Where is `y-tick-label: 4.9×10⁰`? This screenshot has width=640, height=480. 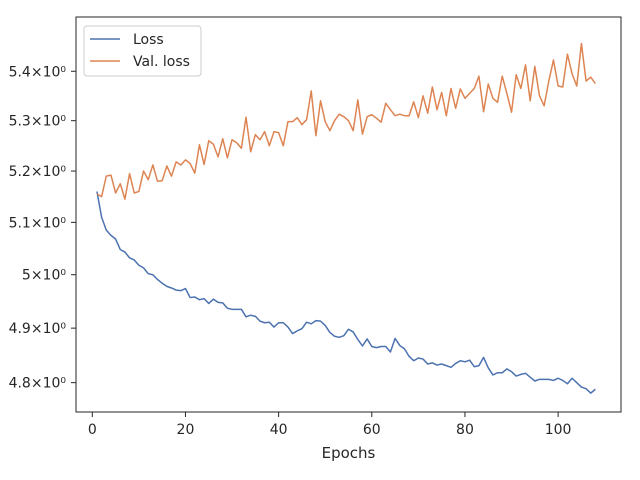
y-tick-label: 4.9×10⁰ is located at coordinates (38, 329).